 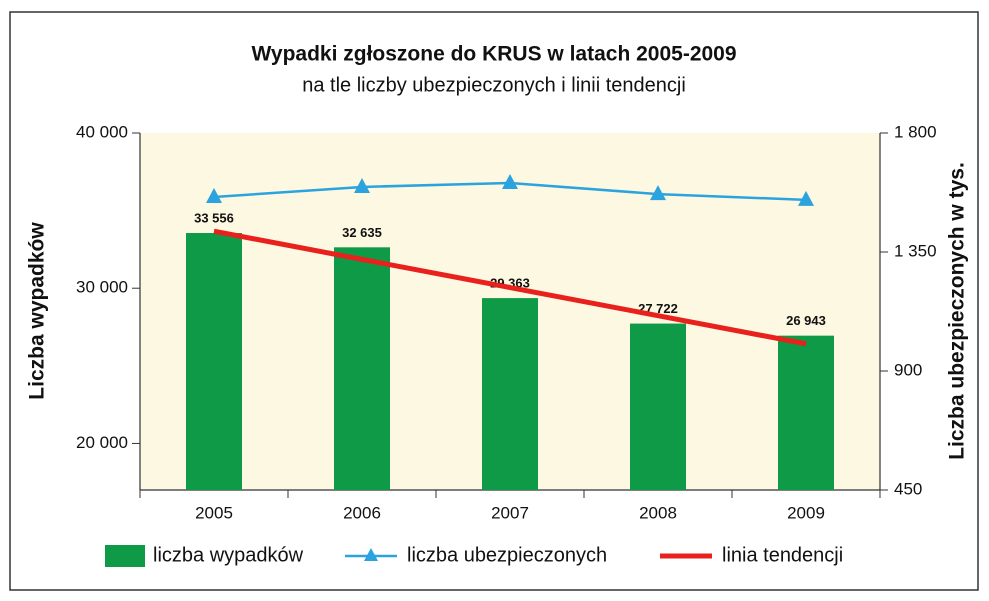 I want to click on x-tick-label: 2007, so click(x=510, y=512).